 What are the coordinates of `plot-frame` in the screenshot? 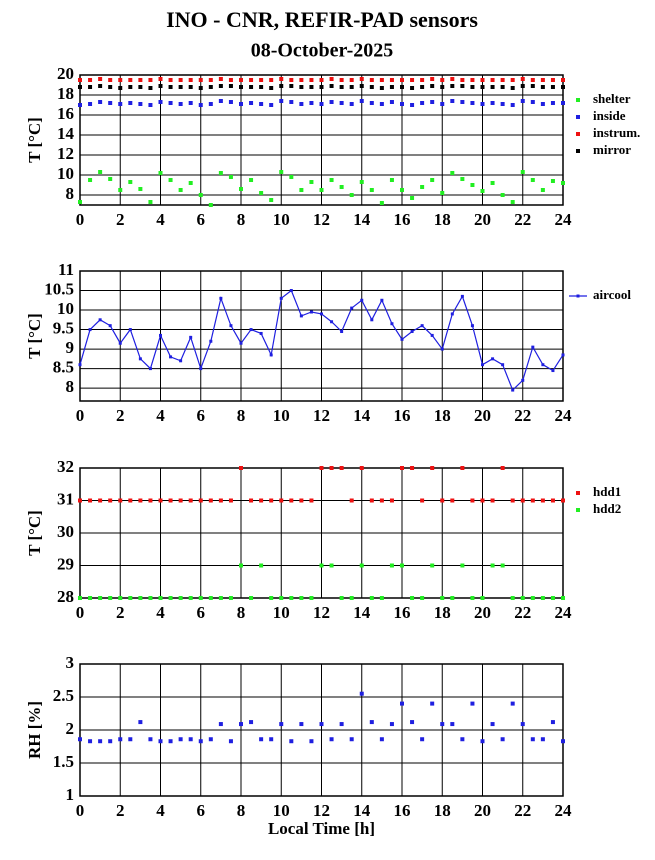 It's located at (321, 336).